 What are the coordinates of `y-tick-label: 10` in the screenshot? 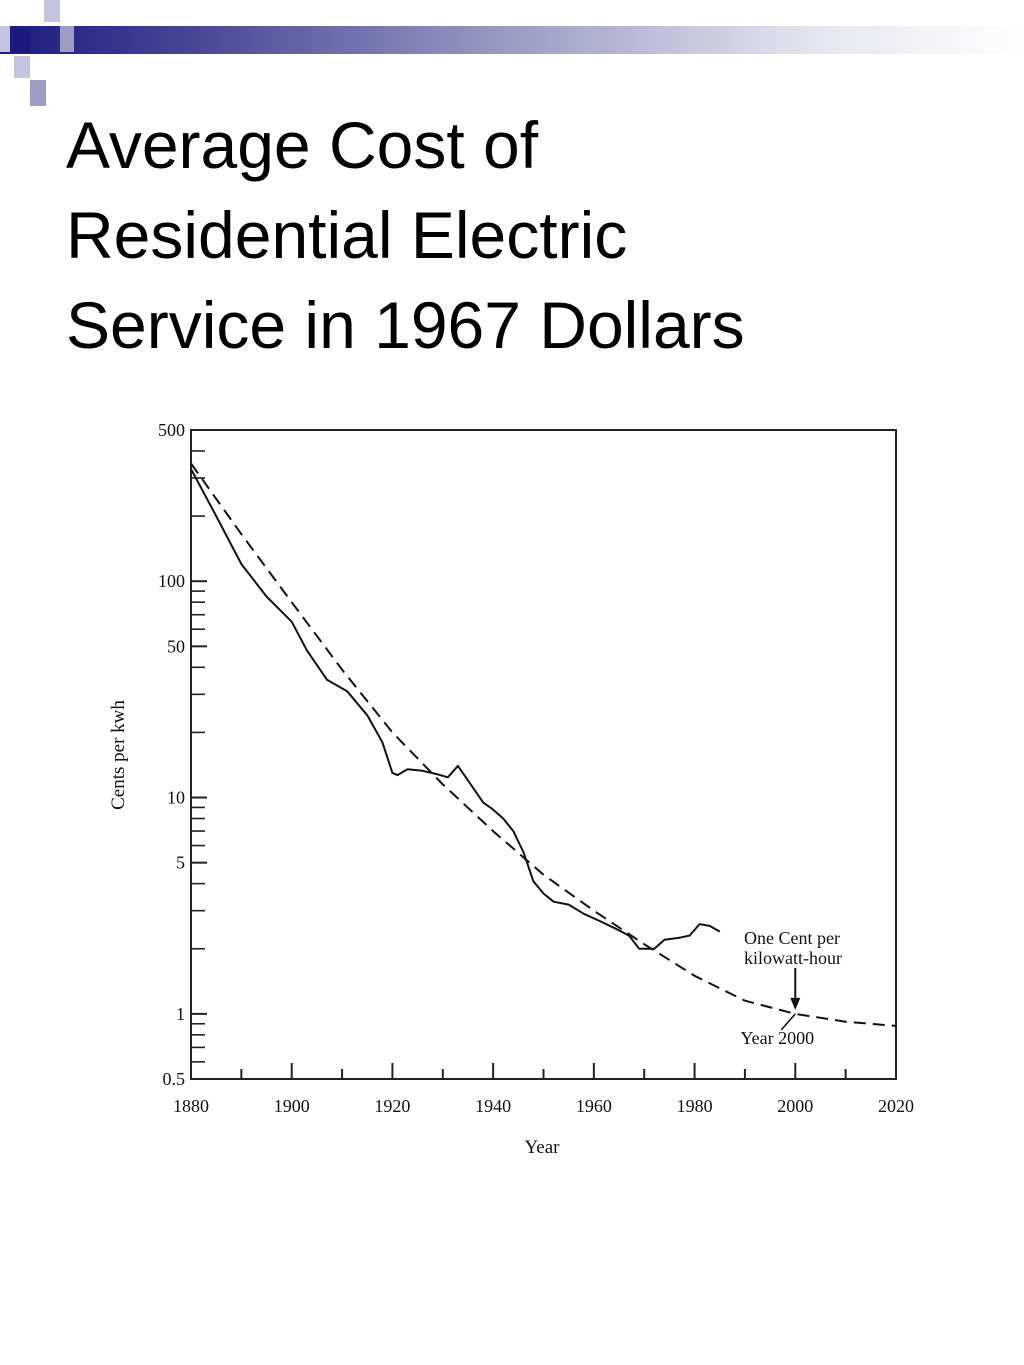 It's located at (176, 798).